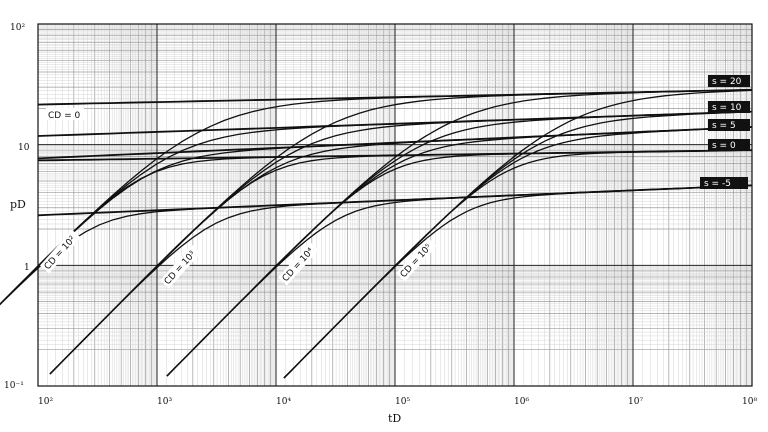  Describe the element at coordinates (416, 259) in the screenshot. I see `cd-label-bg-1e5` at that location.